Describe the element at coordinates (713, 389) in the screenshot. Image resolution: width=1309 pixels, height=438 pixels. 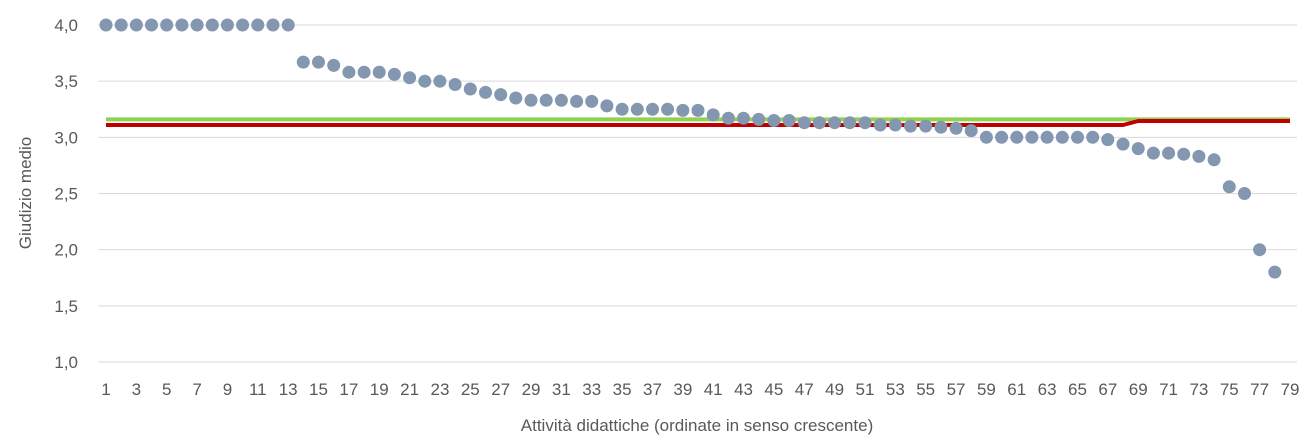
I see `x-tick-label: 41` at that location.